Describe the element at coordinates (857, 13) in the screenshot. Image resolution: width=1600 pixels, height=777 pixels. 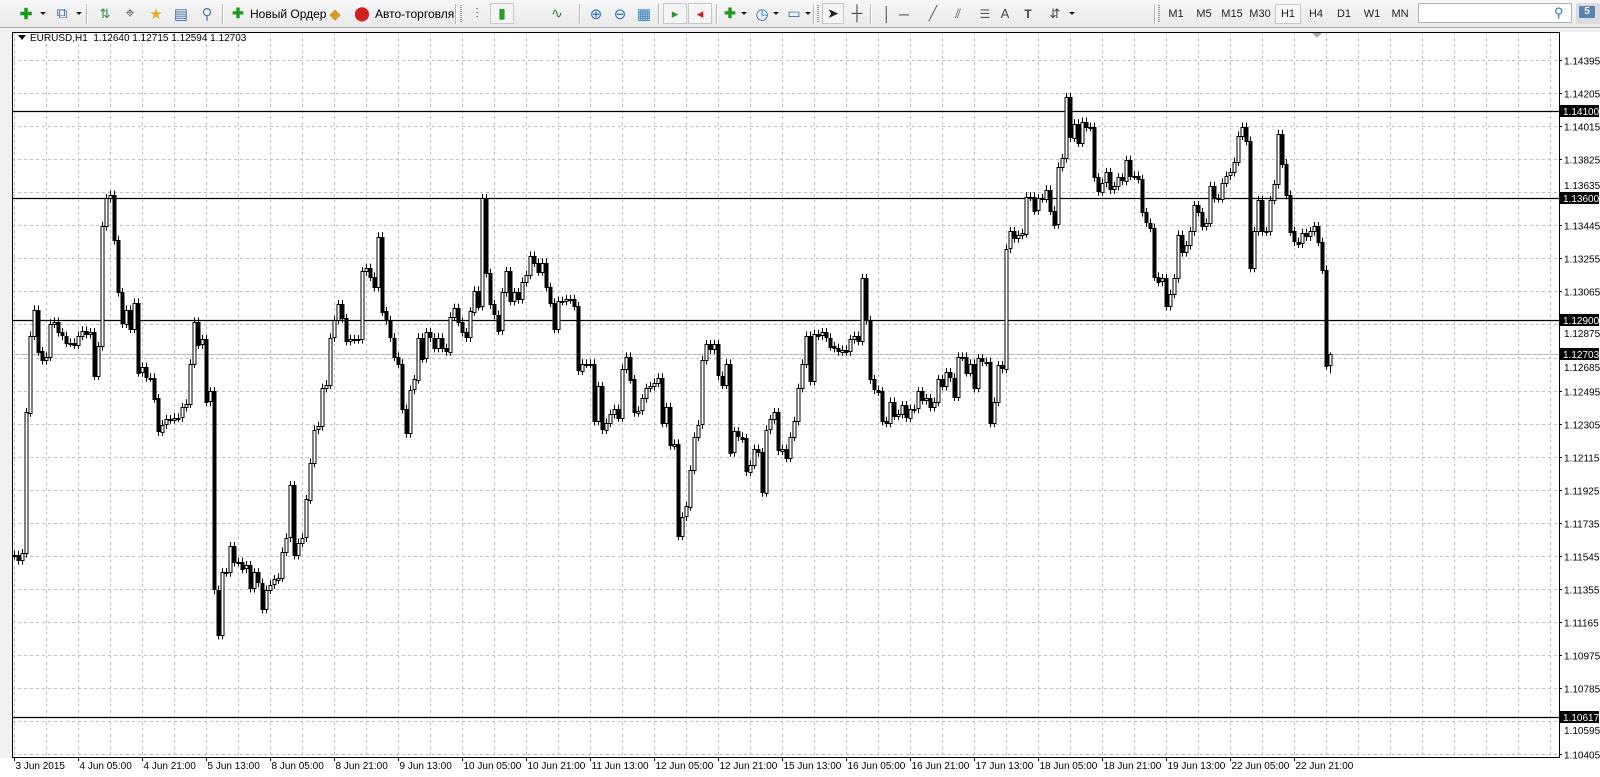
I see `crosshair-icon: ┼` at that location.